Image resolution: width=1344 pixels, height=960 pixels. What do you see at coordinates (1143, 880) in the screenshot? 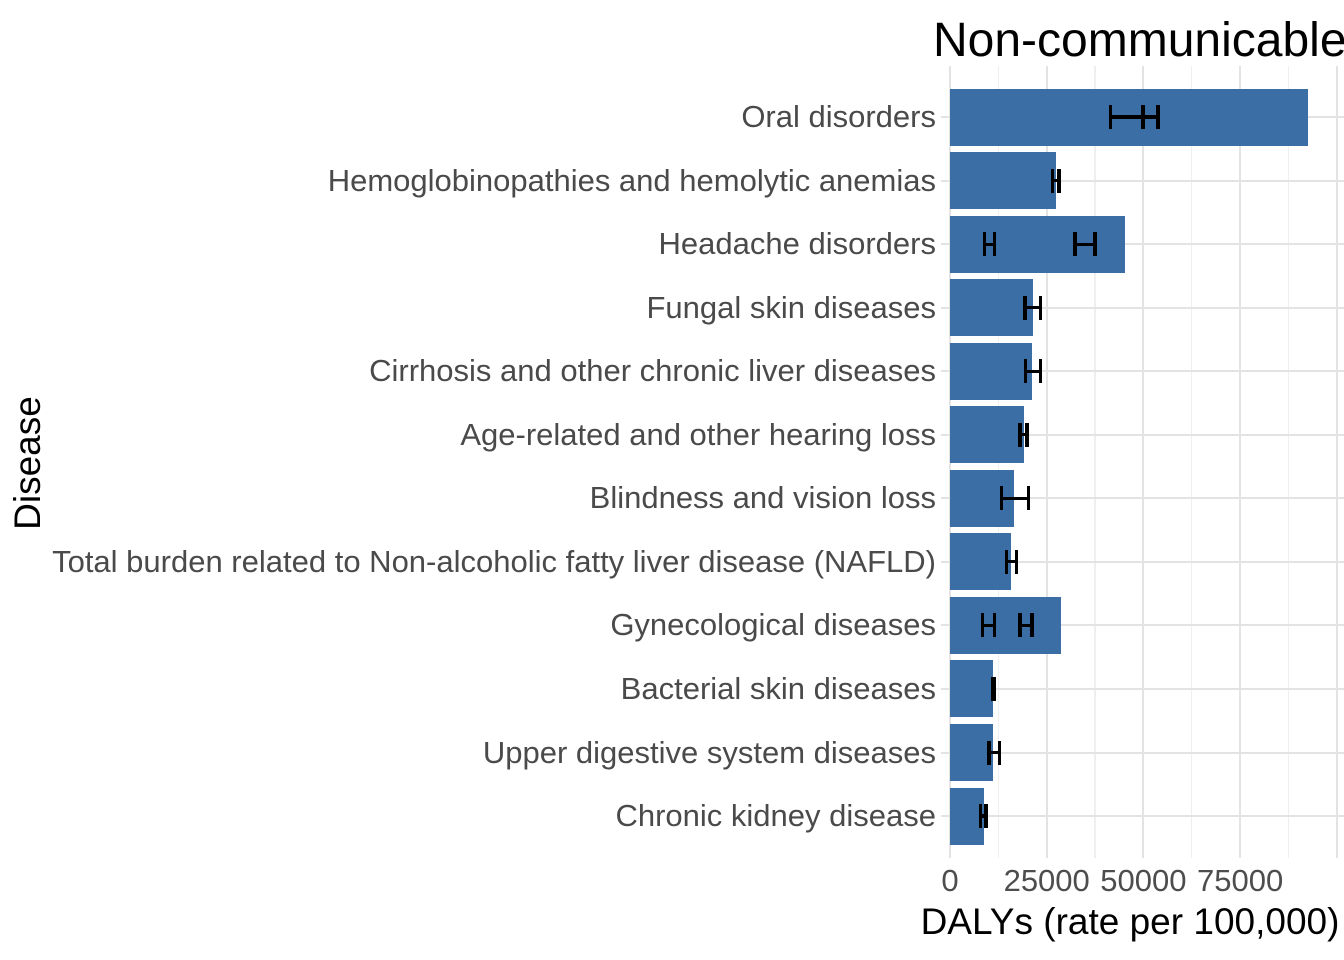
I see `x-tick-label: 50000` at bounding box center [1143, 880].